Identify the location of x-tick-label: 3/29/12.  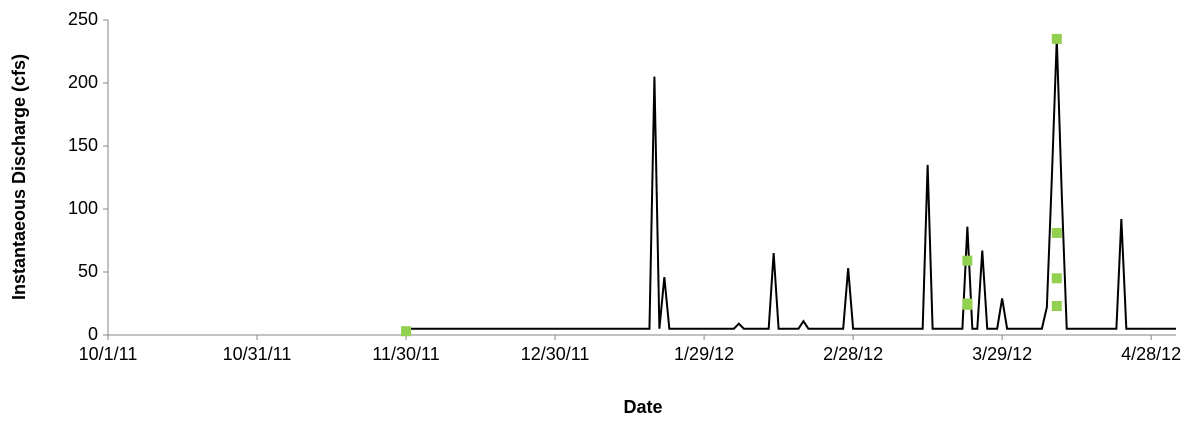
(1002, 354).